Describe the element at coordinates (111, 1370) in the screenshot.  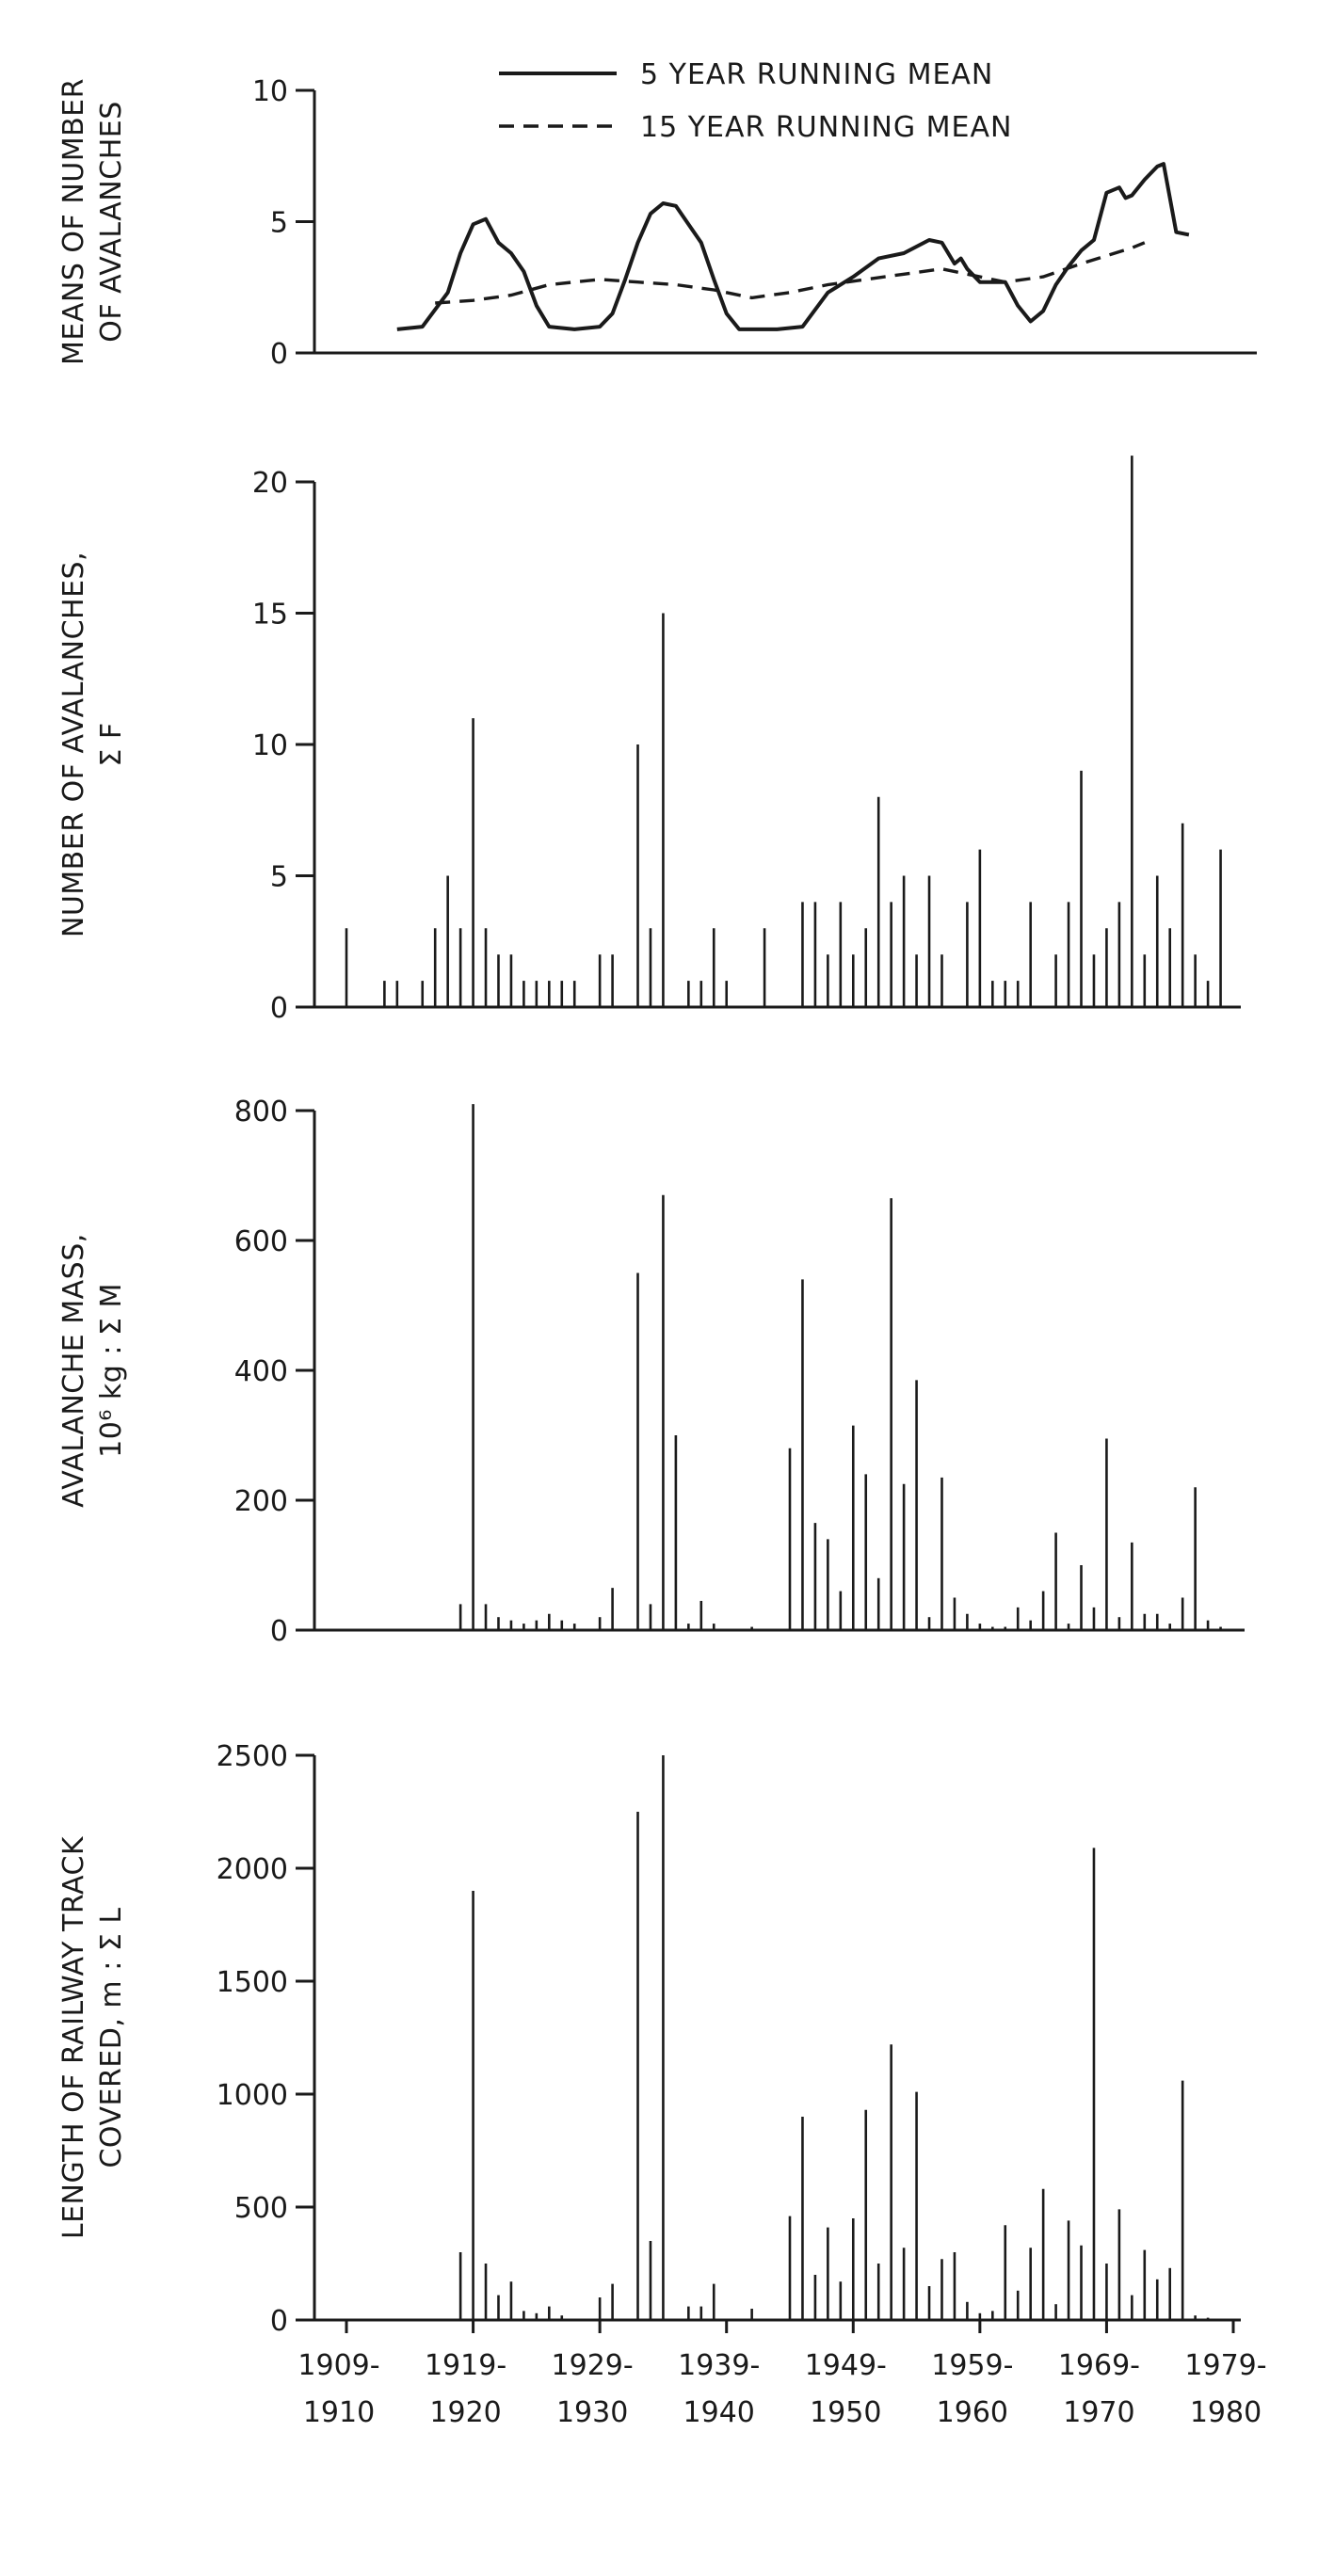
I see `y-axis-title-line: 10⁶ kg : Σ M` at that location.